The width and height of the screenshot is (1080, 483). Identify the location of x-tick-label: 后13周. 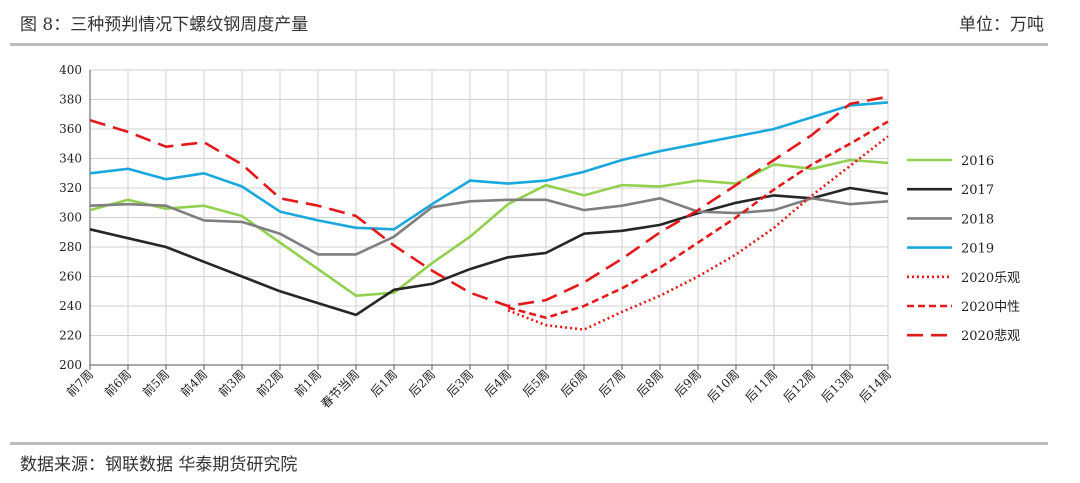
(837, 386).